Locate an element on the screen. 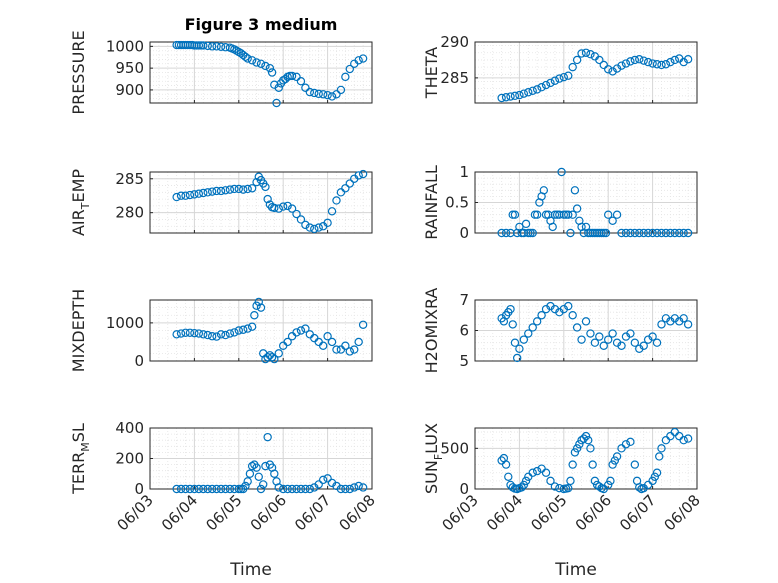 This screenshot has width=778, height=583. axes-frame is located at coordinates (261, 202).